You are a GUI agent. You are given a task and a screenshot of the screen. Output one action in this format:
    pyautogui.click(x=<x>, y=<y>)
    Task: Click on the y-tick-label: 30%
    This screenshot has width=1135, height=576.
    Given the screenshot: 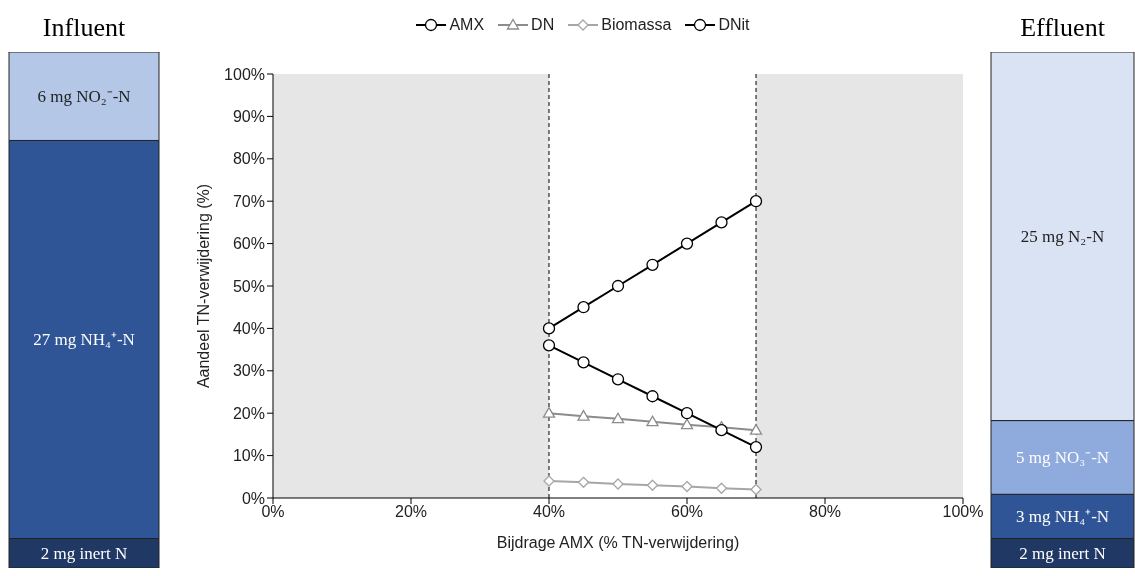 What is the action you would take?
    pyautogui.click(x=248, y=371)
    